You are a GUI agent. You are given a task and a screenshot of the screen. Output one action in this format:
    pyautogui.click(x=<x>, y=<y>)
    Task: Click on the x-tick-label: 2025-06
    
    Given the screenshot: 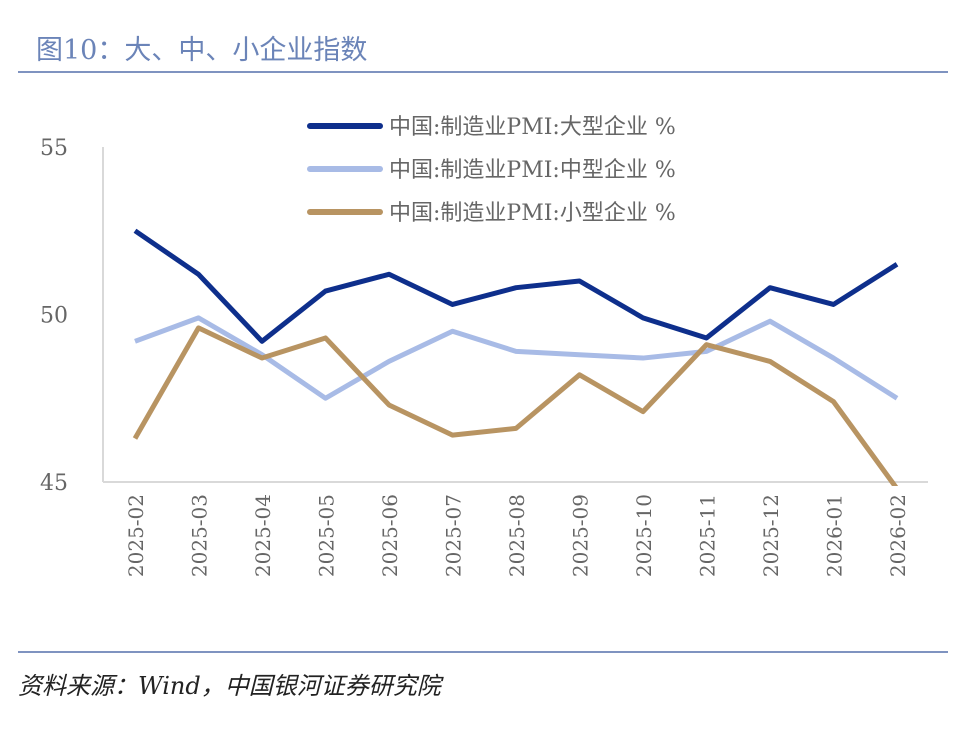 What is the action you would take?
    pyautogui.click(x=390, y=535)
    